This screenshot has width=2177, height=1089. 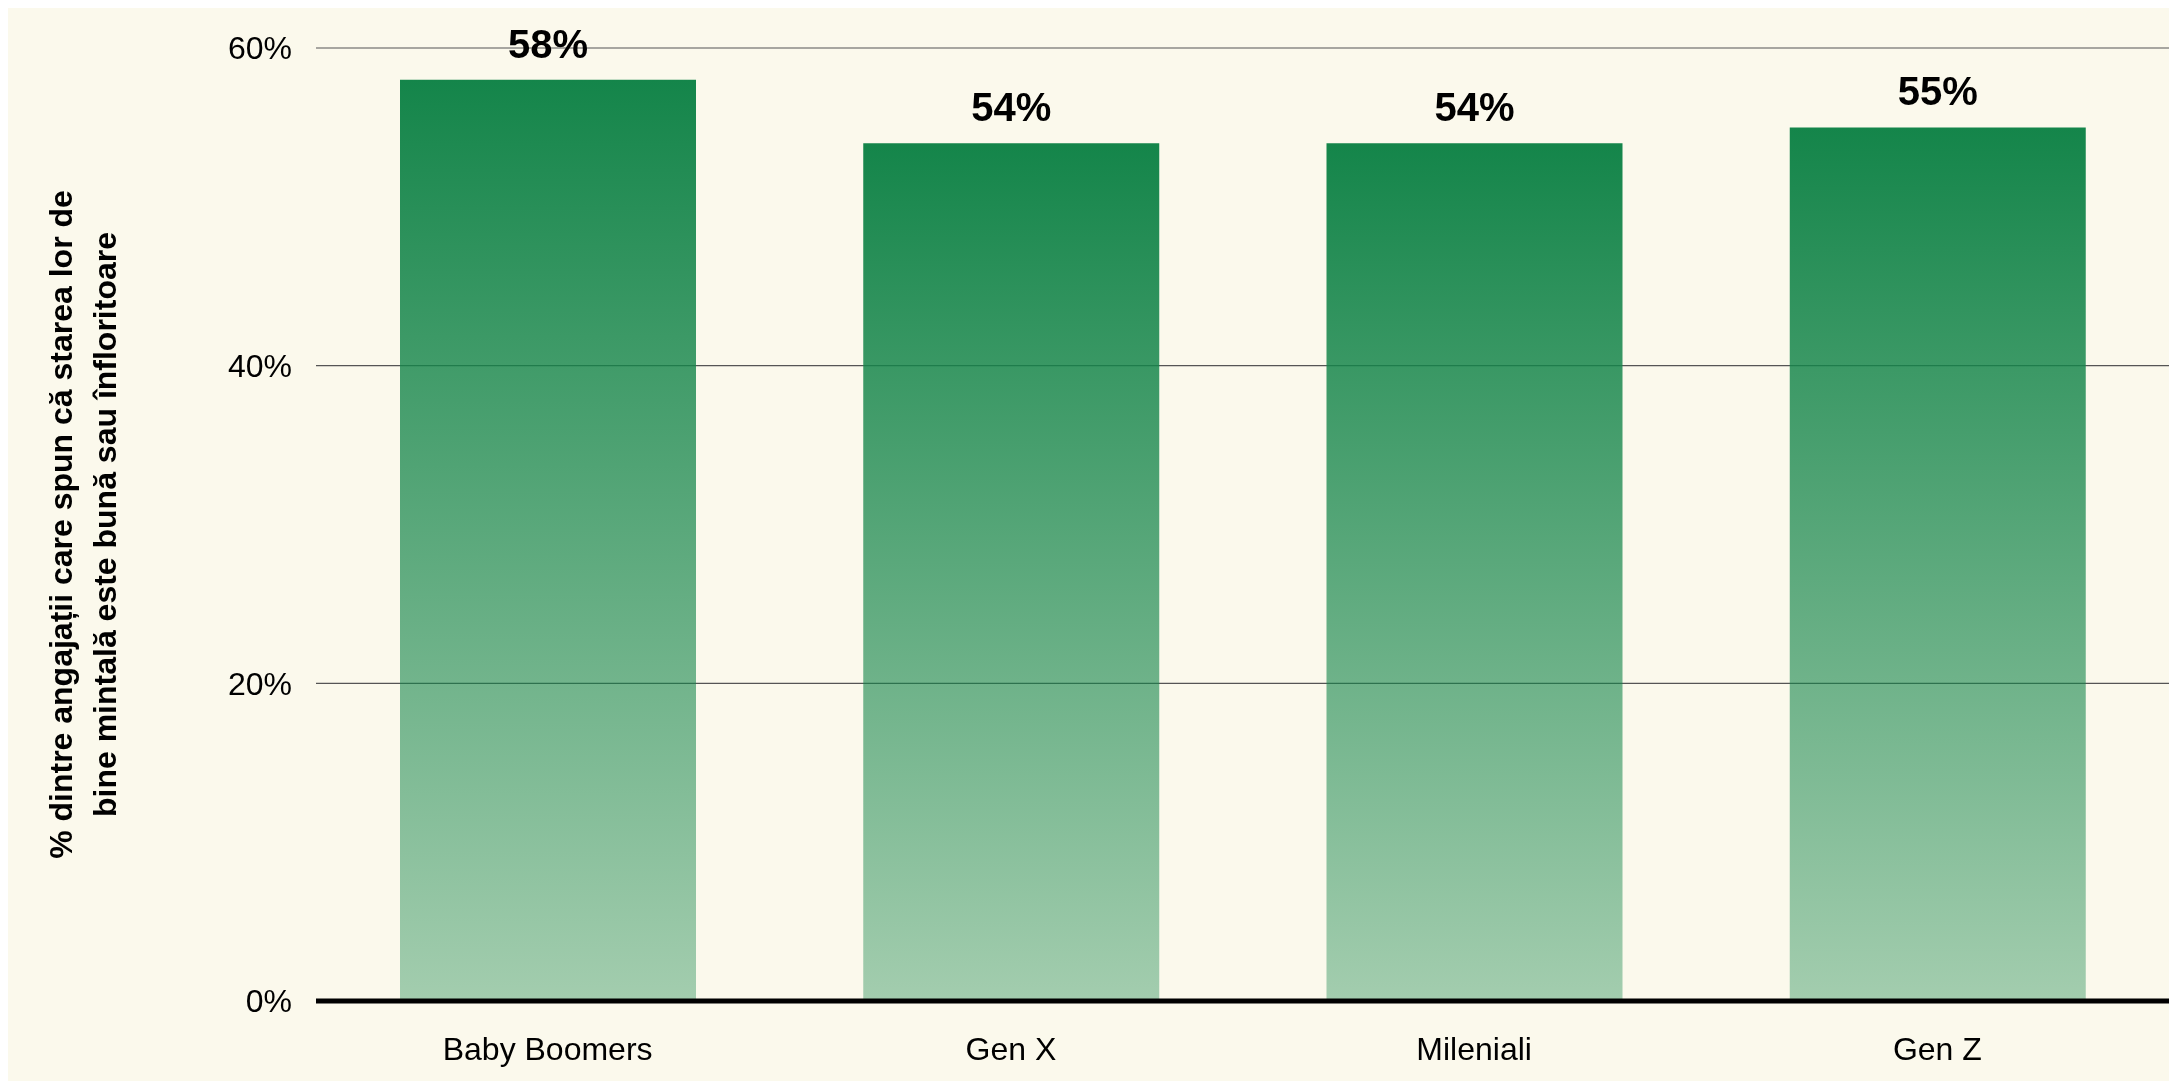 What do you see at coordinates (1937, 91) in the screenshot?
I see `data-label: 55%` at bounding box center [1937, 91].